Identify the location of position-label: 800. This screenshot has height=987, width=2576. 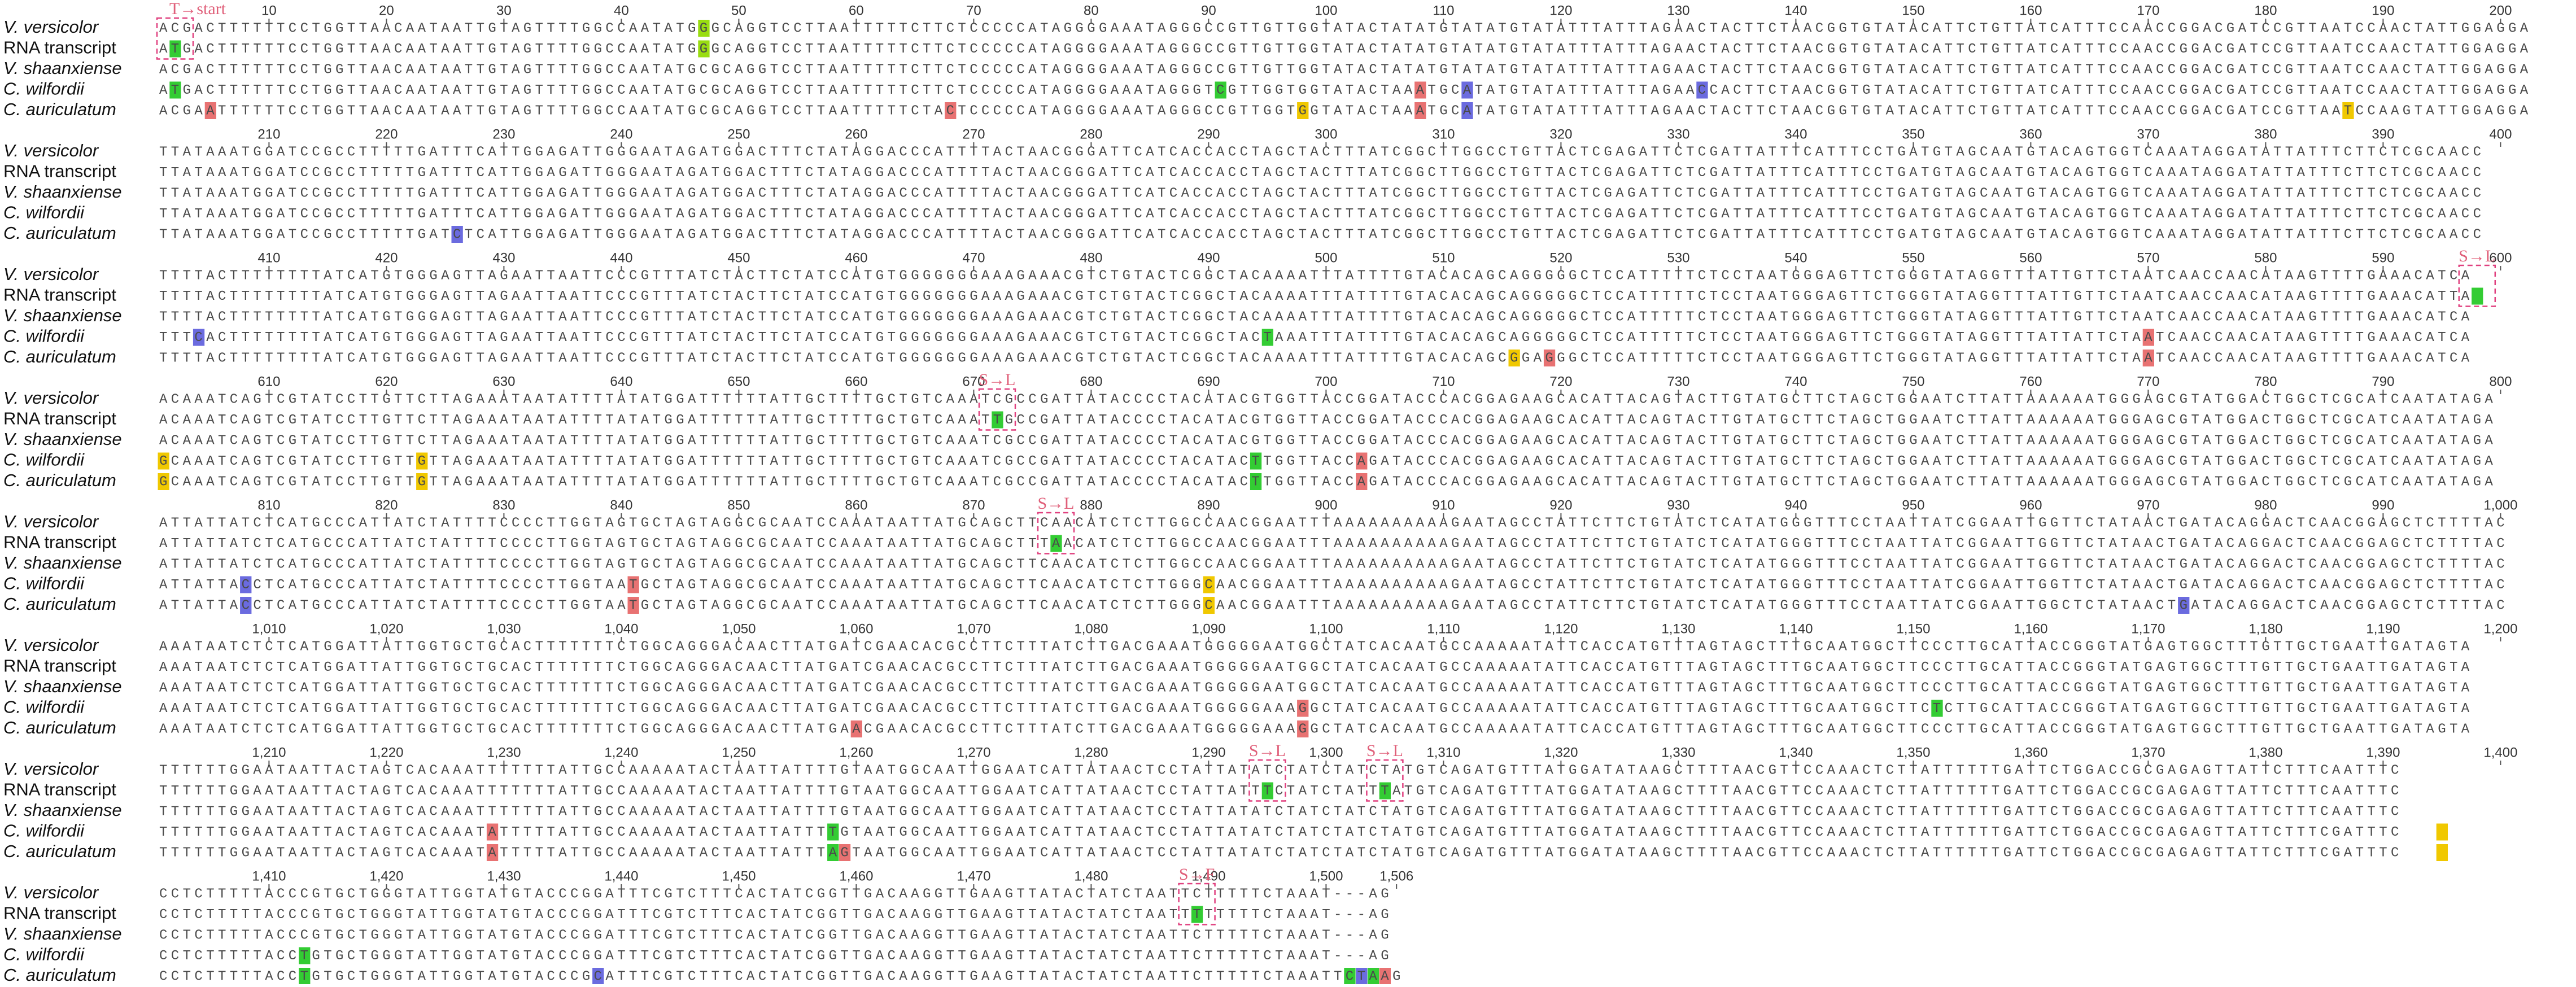
(2501, 381).